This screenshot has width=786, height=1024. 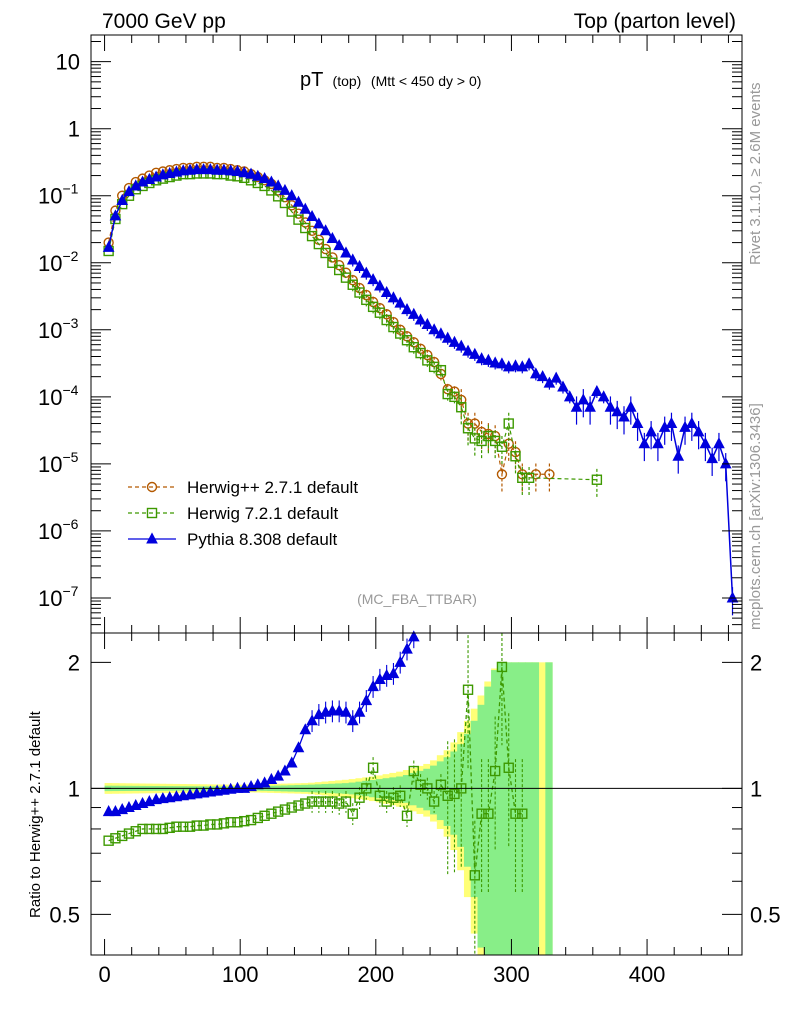 I want to click on header-right: Top (parton level), so click(x=655, y=21).